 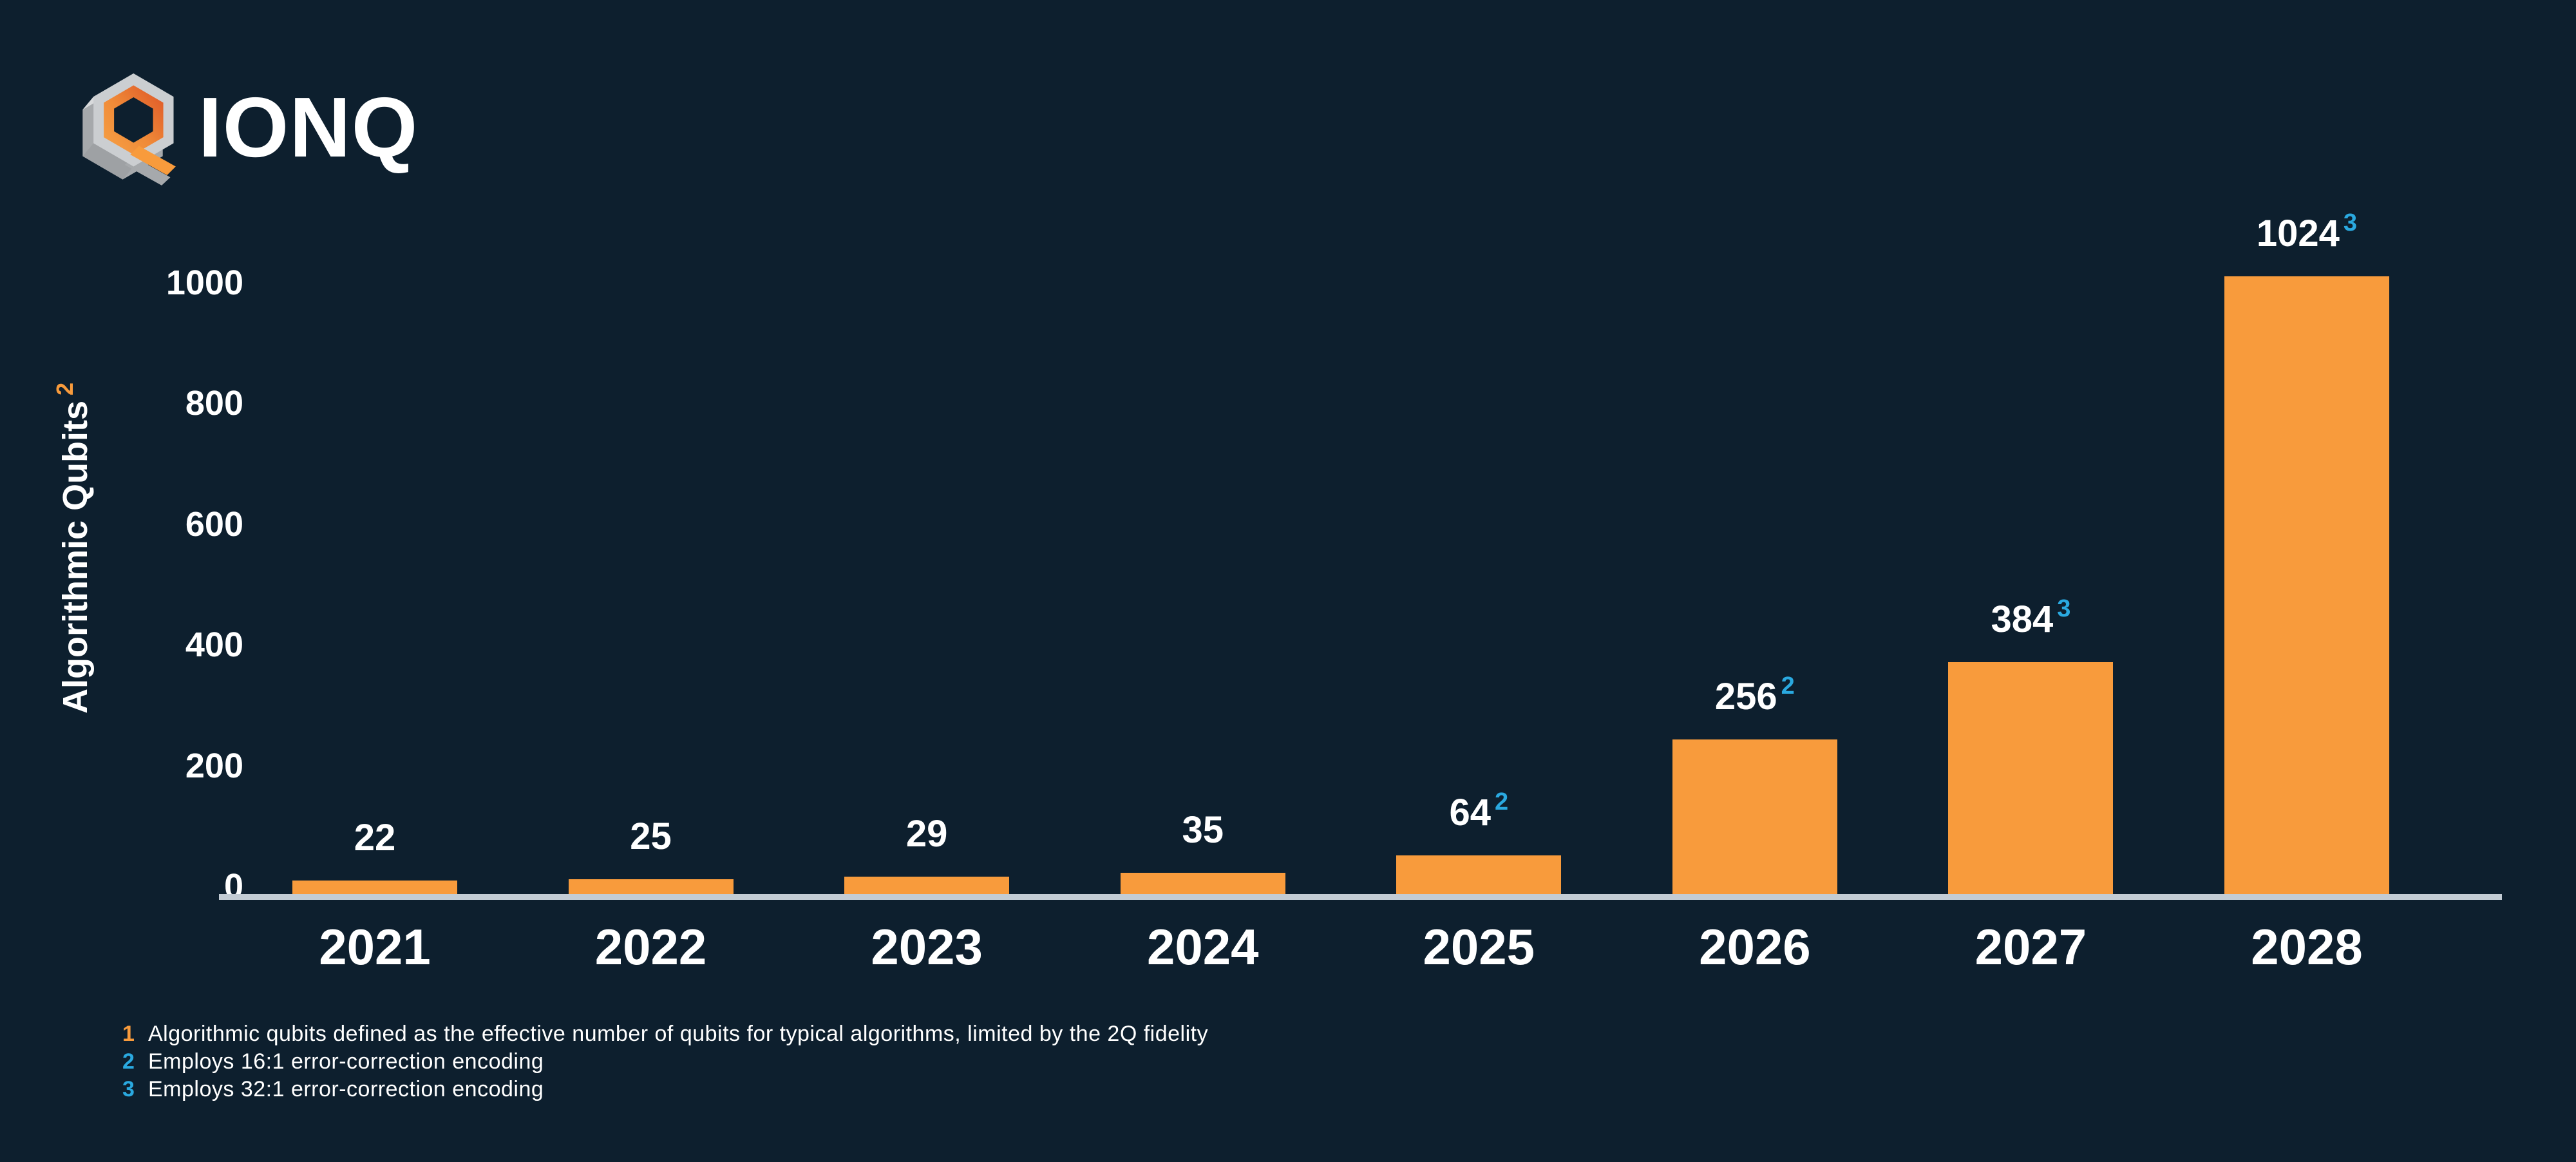 I want to click on bar-footnote-ref-2027: 3, so click(x=2064, y=609).